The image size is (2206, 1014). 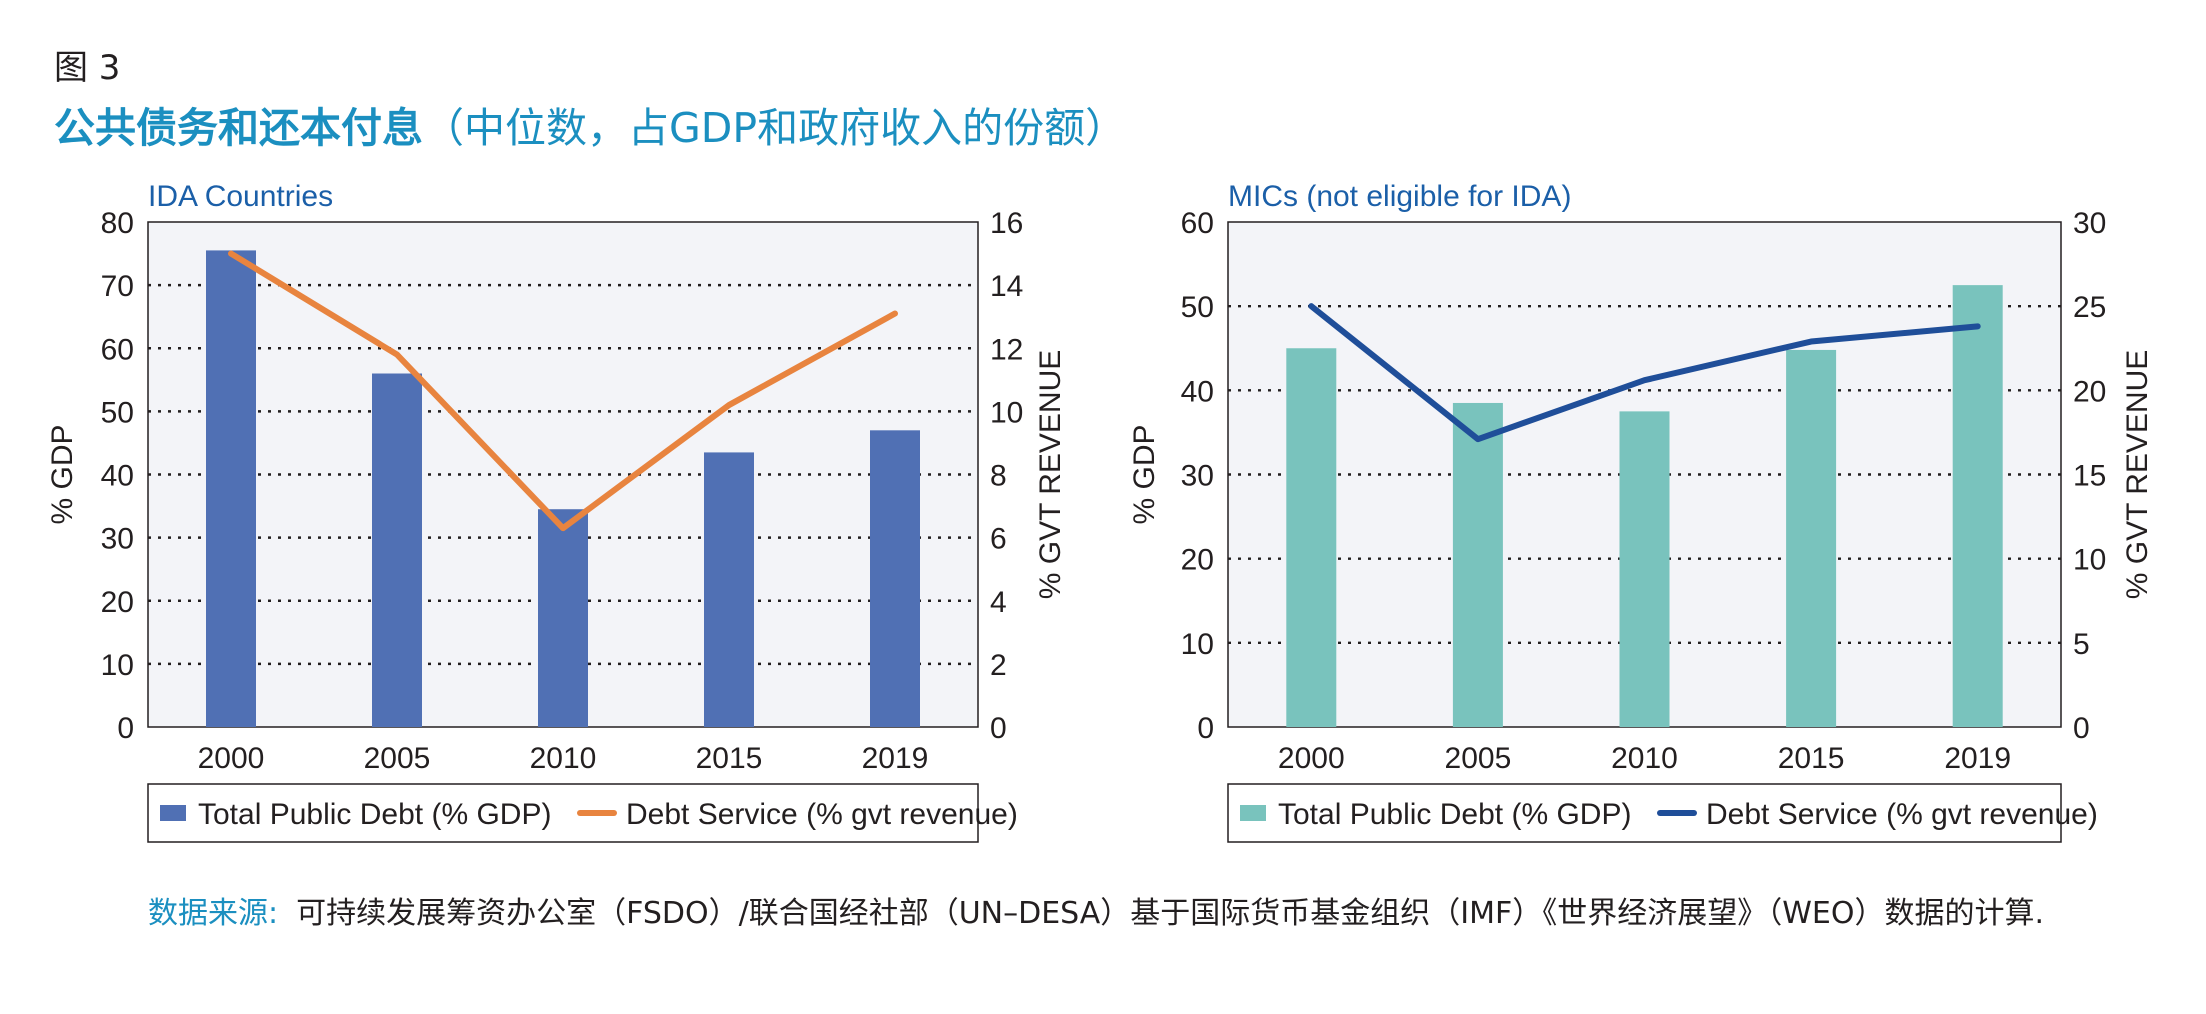 What do you see at coordinates (998, 602) in the screenshot?
I see `y2-tick-label: 4` at bounding box center [998, 602].